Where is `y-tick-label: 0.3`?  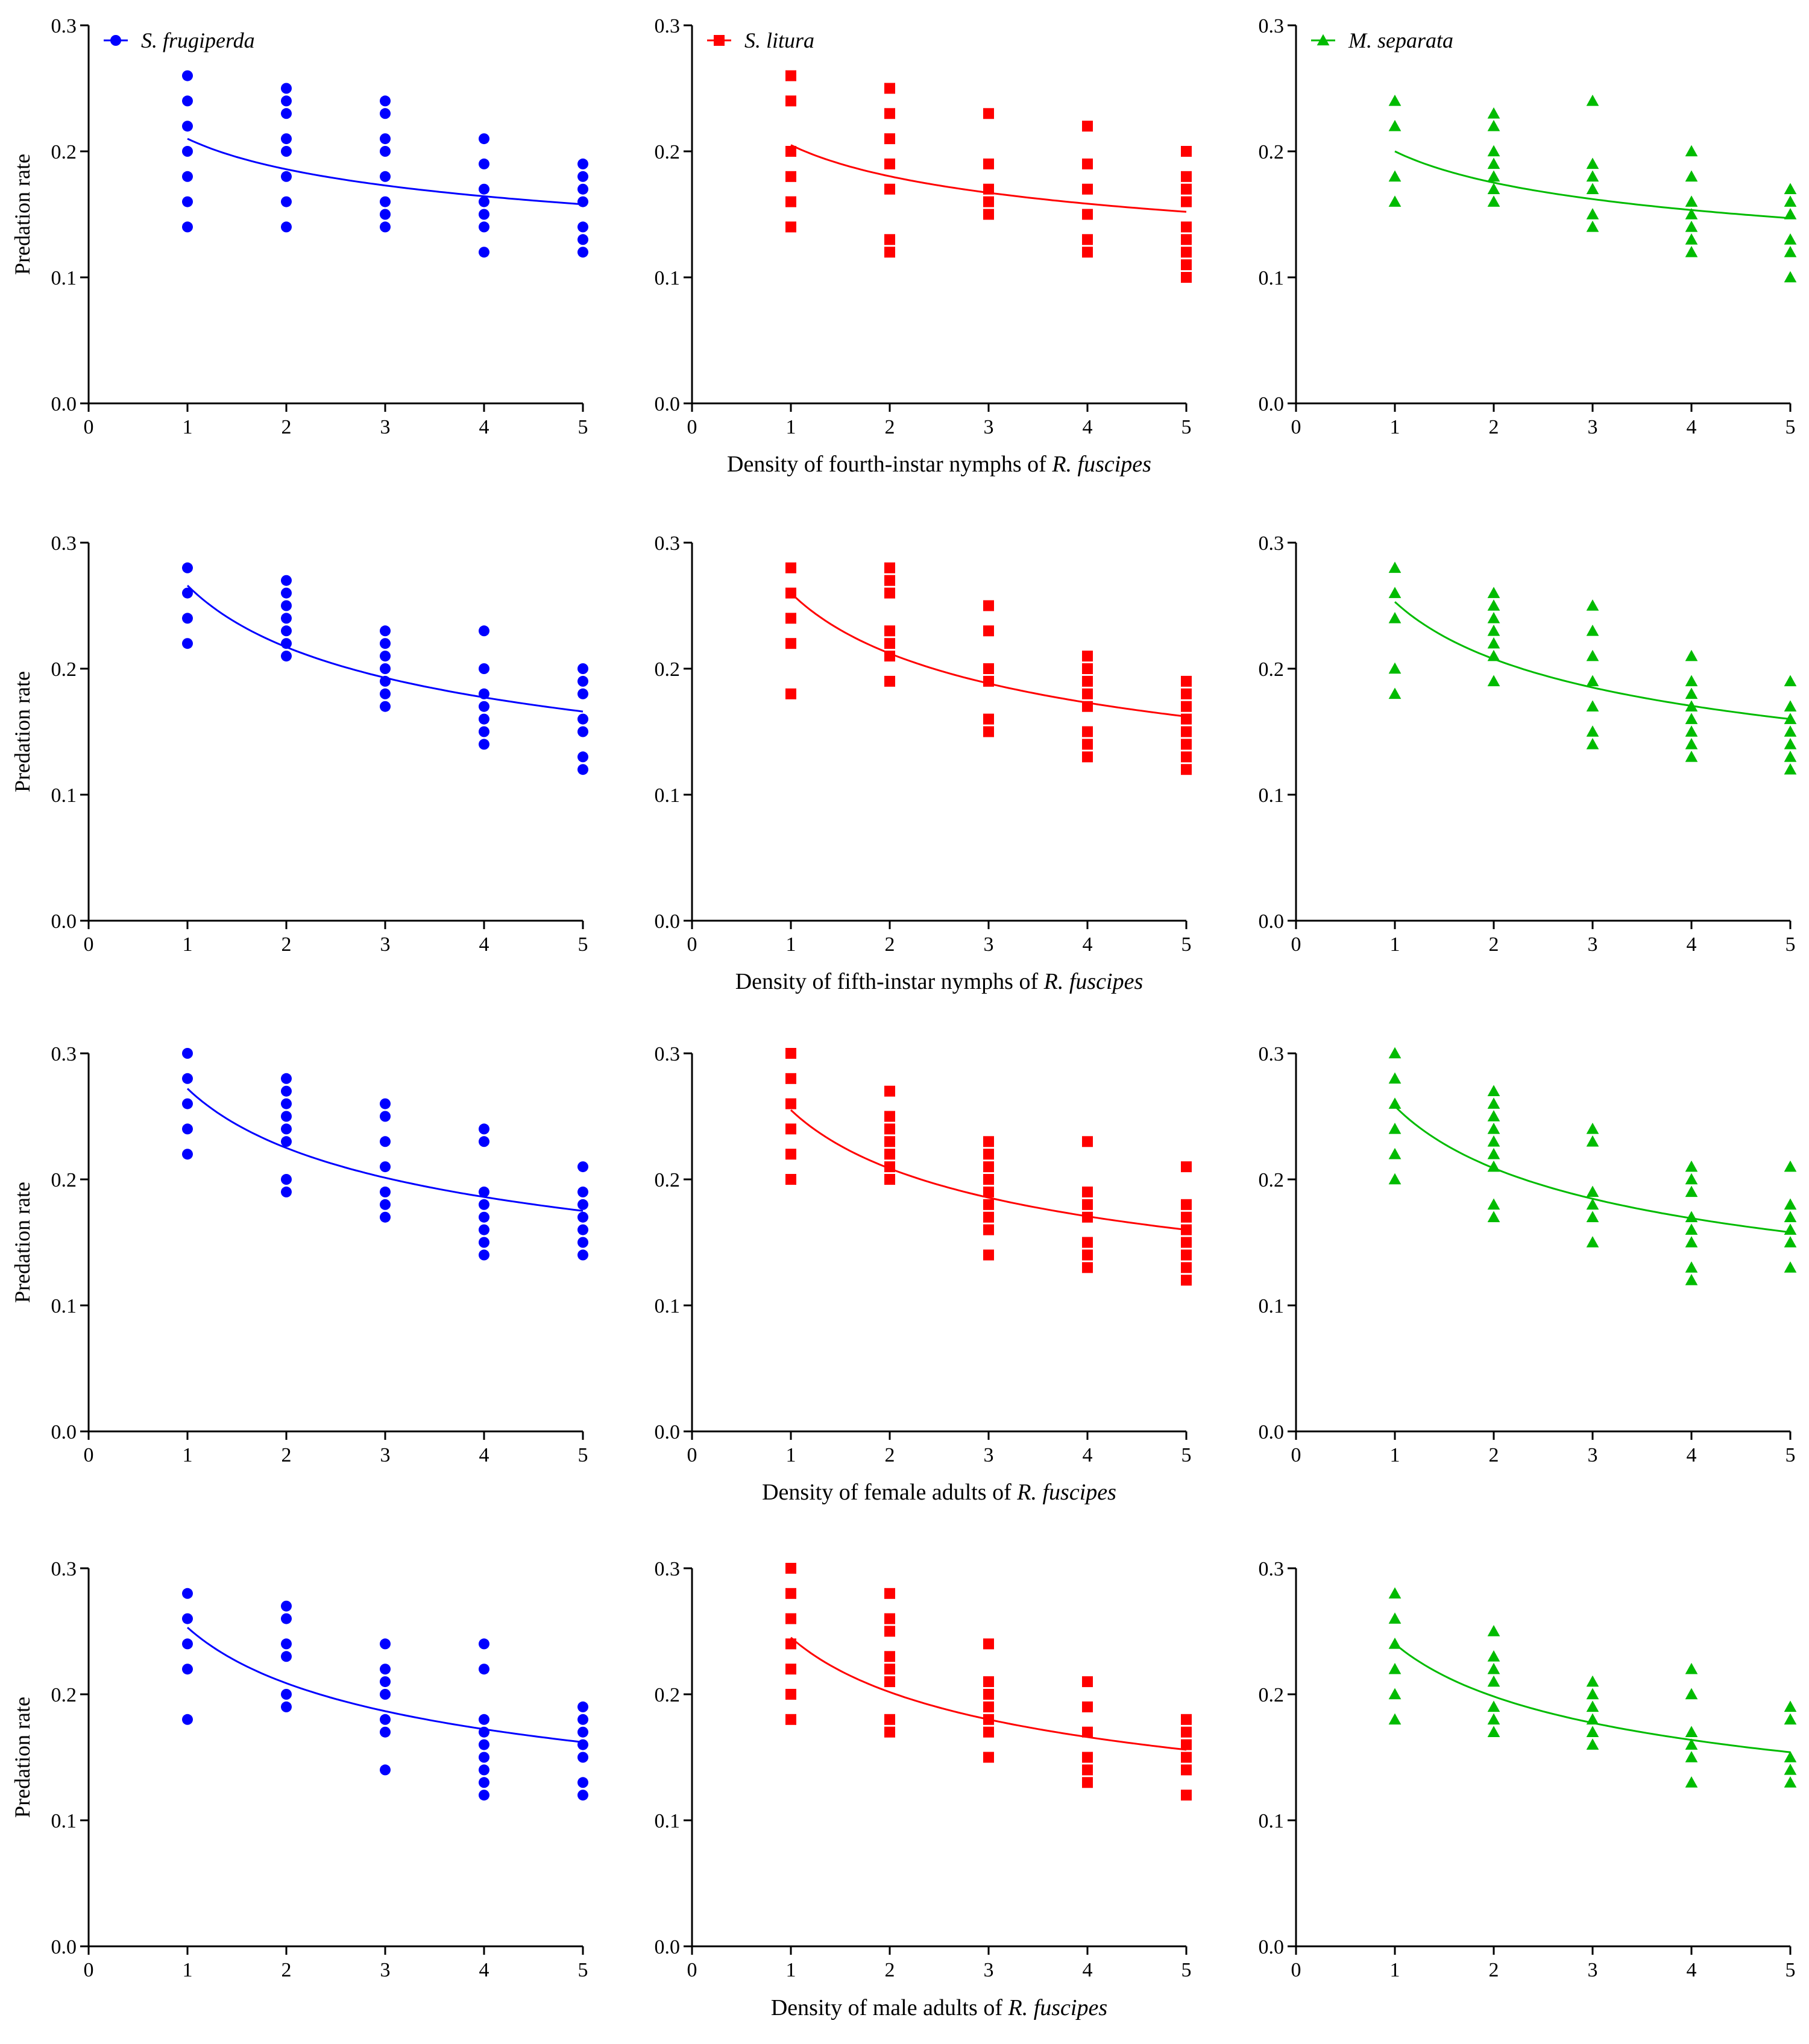
y-tick-label: 0.3 is located at coordinates (668, 543).